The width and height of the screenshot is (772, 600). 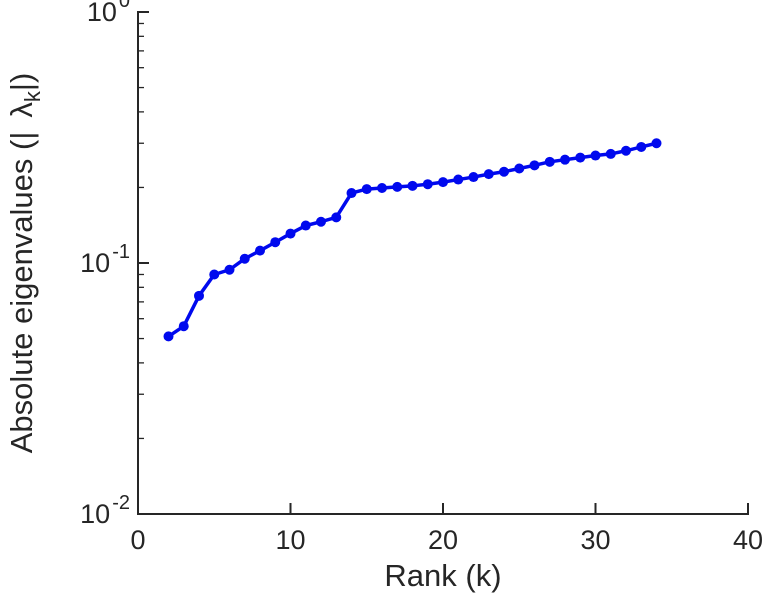 What do you see at coordinates (137, 540) in the screenshot?
I see `x-tick-label: 0` at bounding box center [137, 540].